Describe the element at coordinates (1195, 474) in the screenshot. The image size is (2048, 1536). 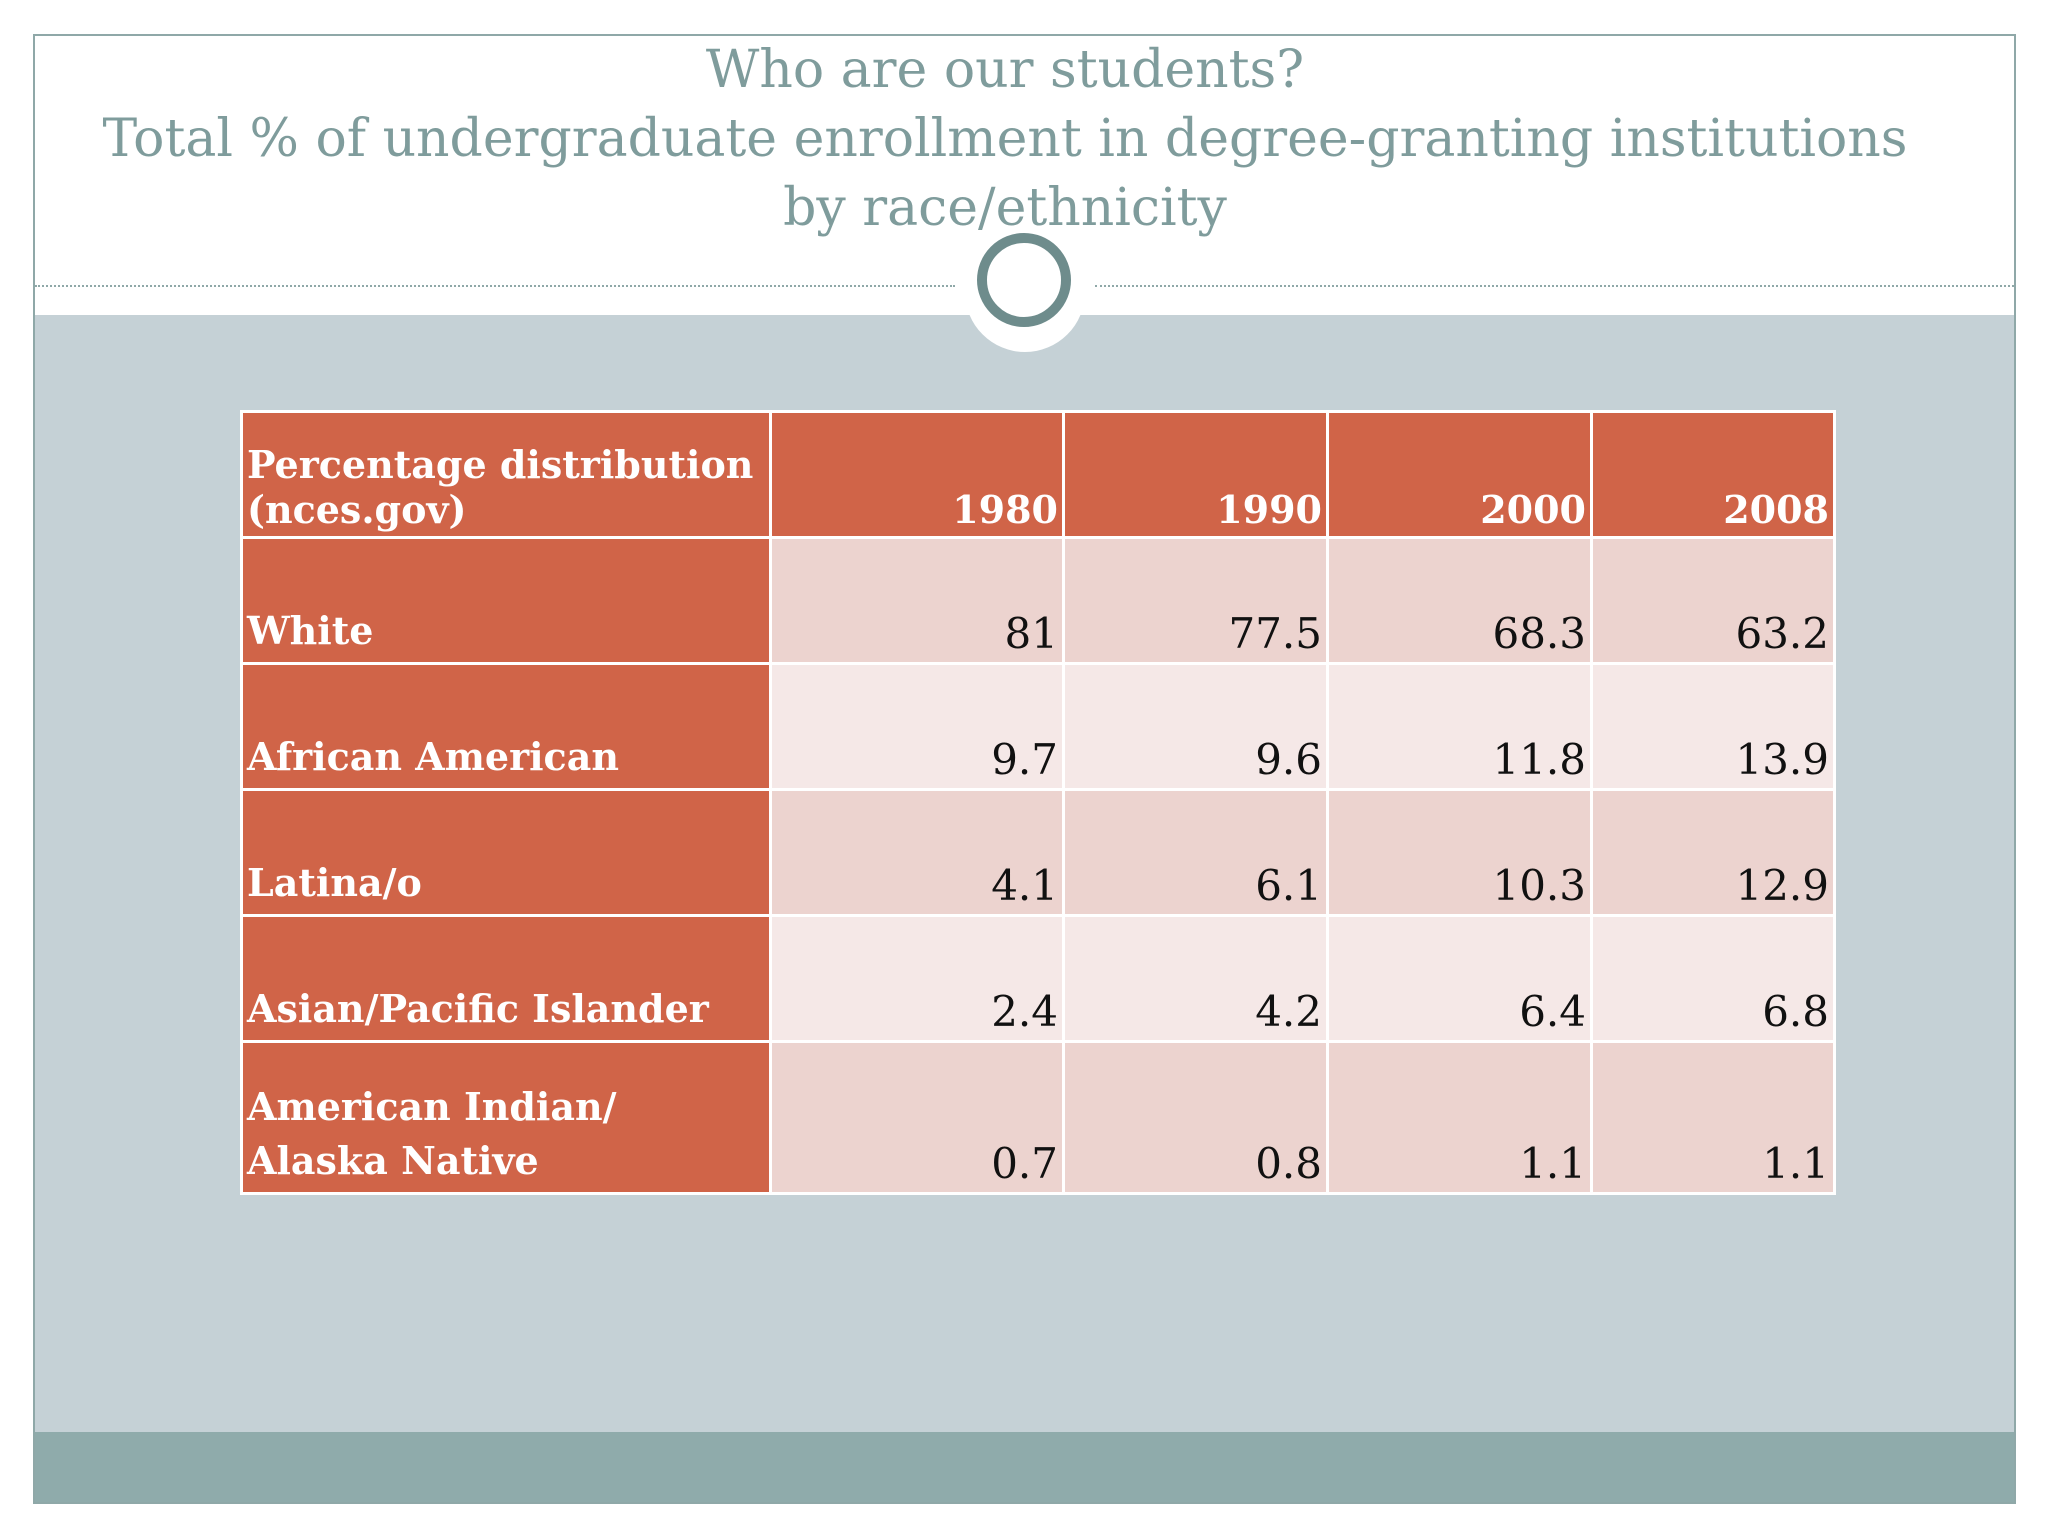
I see `year-header-1990: 1990` at that location.